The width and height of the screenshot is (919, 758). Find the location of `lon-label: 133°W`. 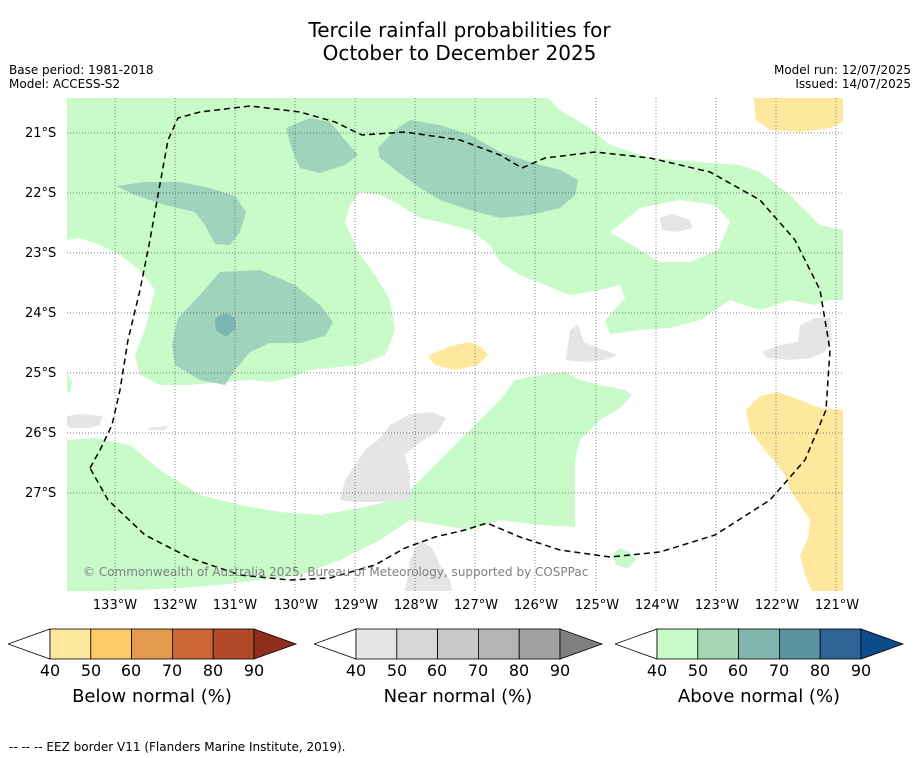

lon-label: 133°W is located at coordinates (115, 605).